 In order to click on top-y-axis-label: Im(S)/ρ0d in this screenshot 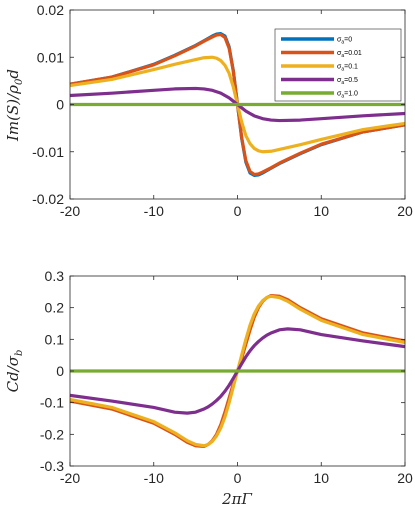, I will do `click(14, 105)`.